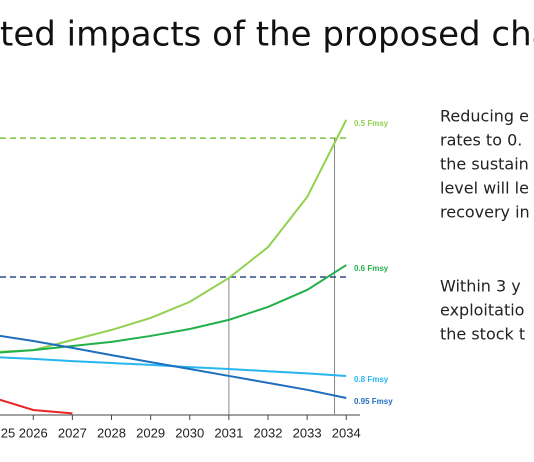 Image resolution: width=534 pixels, height=462 pixels. I want to click on x-tick-label: 2034, so click(346, 432).